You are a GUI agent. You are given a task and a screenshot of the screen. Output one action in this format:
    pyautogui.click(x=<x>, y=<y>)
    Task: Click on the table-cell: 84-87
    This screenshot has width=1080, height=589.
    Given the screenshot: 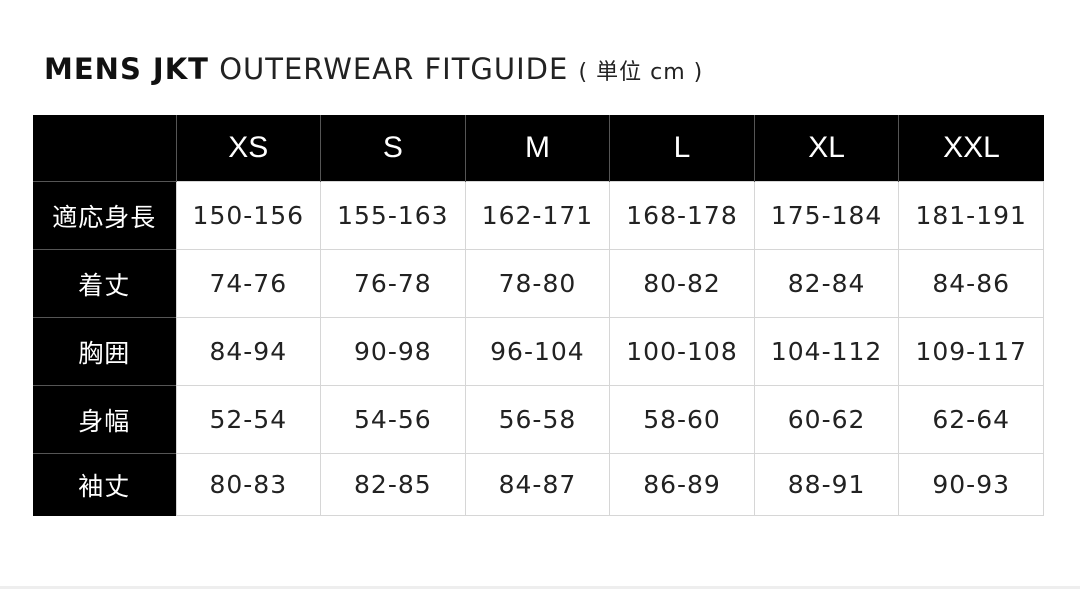 What is the action you would take?
    pyautogui.click(x=537, y=484)
    